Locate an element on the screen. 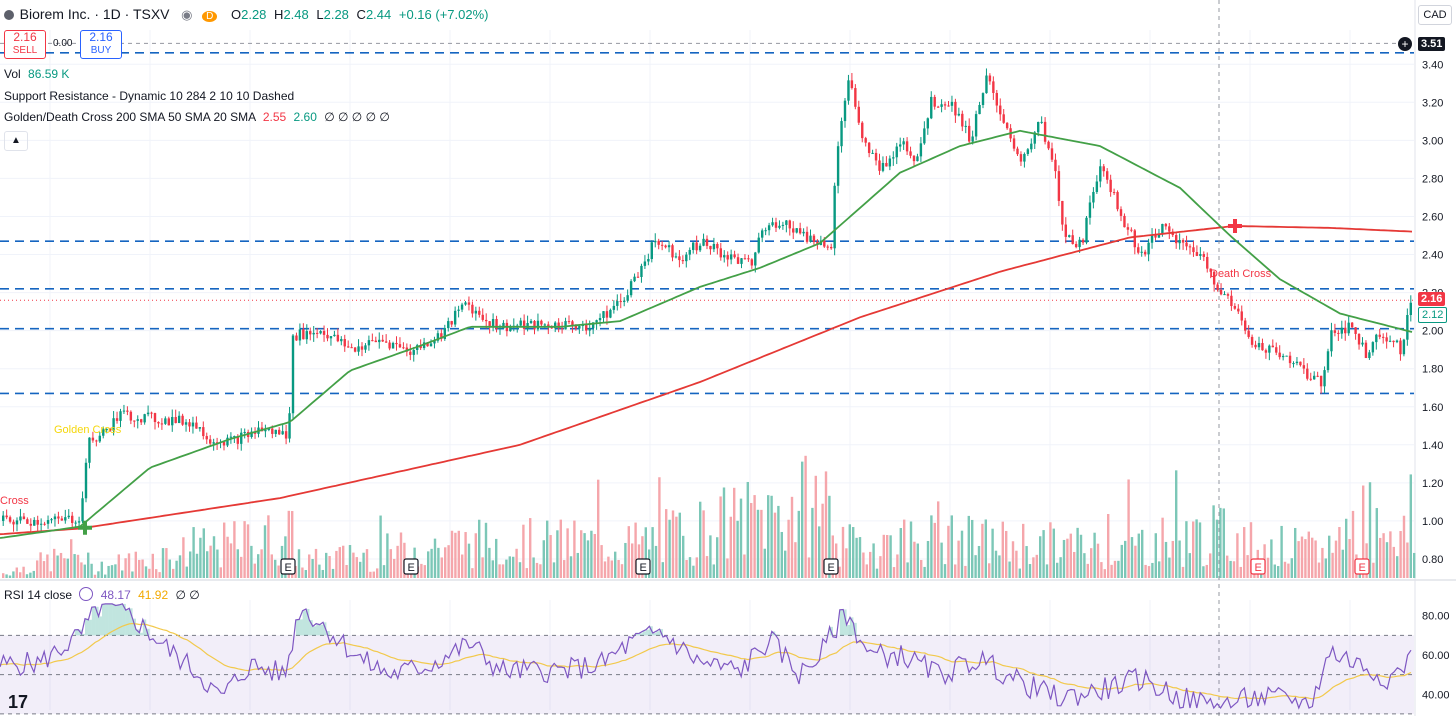 The height and width of the screenshot is (716, 1456). collapse-legend-chevron-up-icon: ▲ is located at coordinates (16, 141).